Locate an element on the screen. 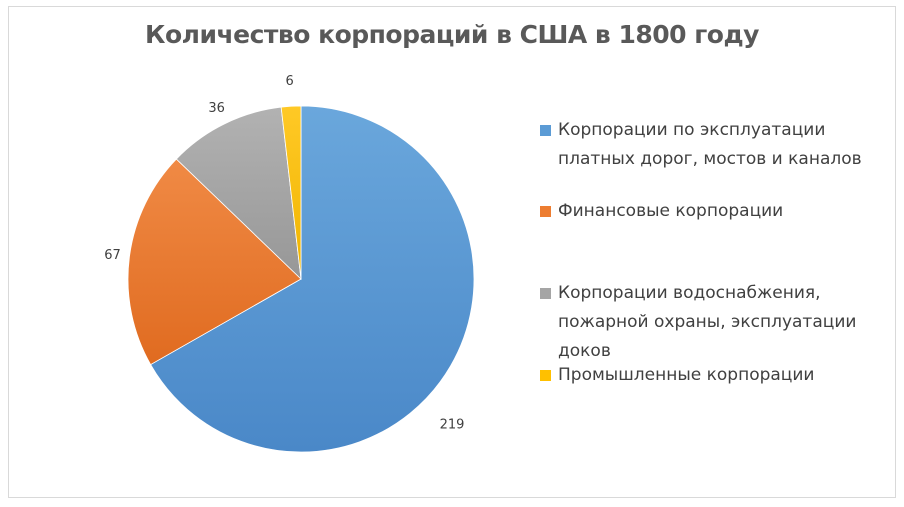  pie-slice-industrial is located at coordinates (291, 192).